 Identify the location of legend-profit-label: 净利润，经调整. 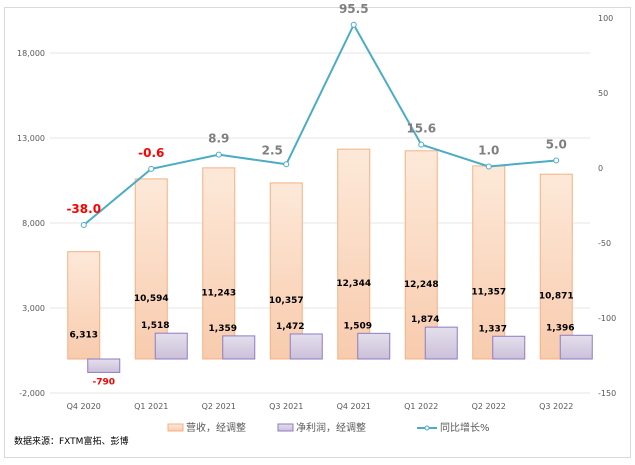
(331, 427).